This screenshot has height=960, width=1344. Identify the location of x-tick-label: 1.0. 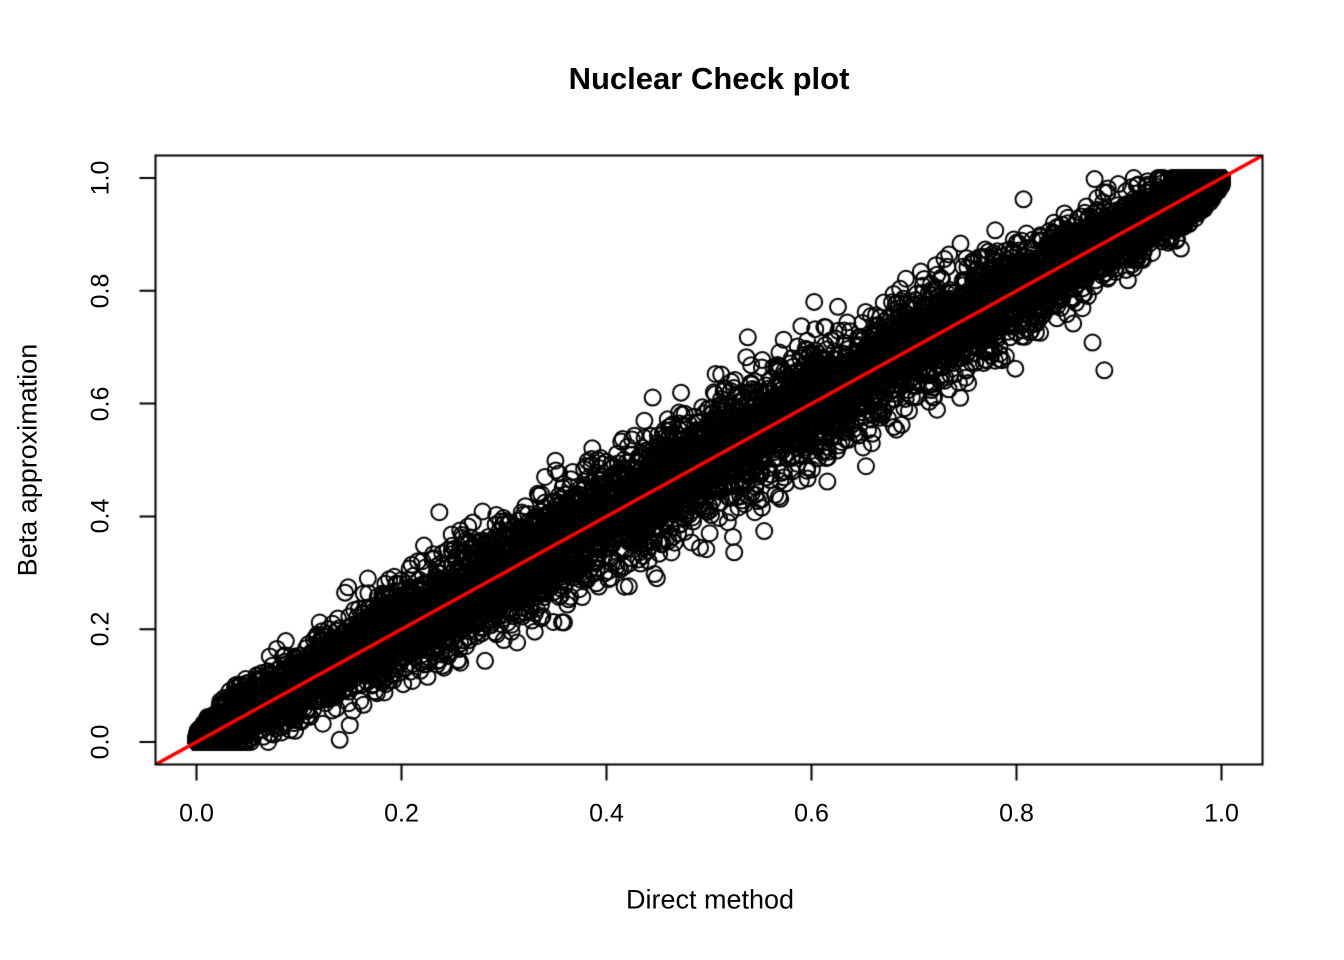
(1221, 813).